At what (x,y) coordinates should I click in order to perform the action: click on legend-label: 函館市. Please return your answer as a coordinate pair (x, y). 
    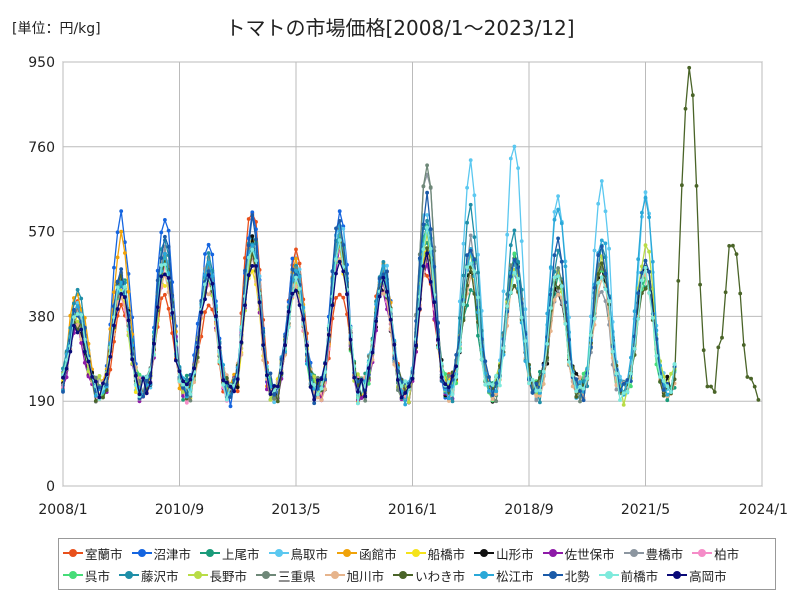
    Looking at the image, I should click on (378, 554).